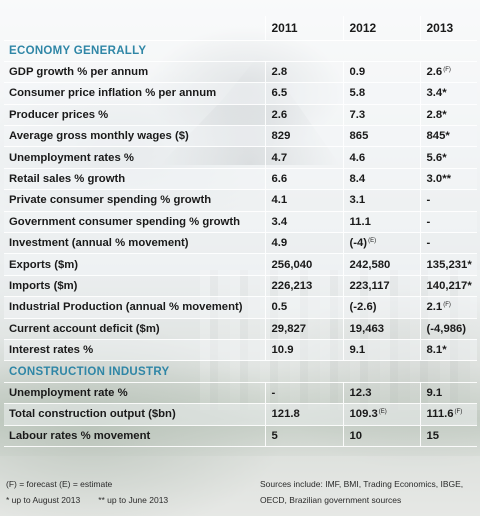 The image size is (480, 516). I want to click on row-label-text: Private consumer spending % growth, so click(110, 200).